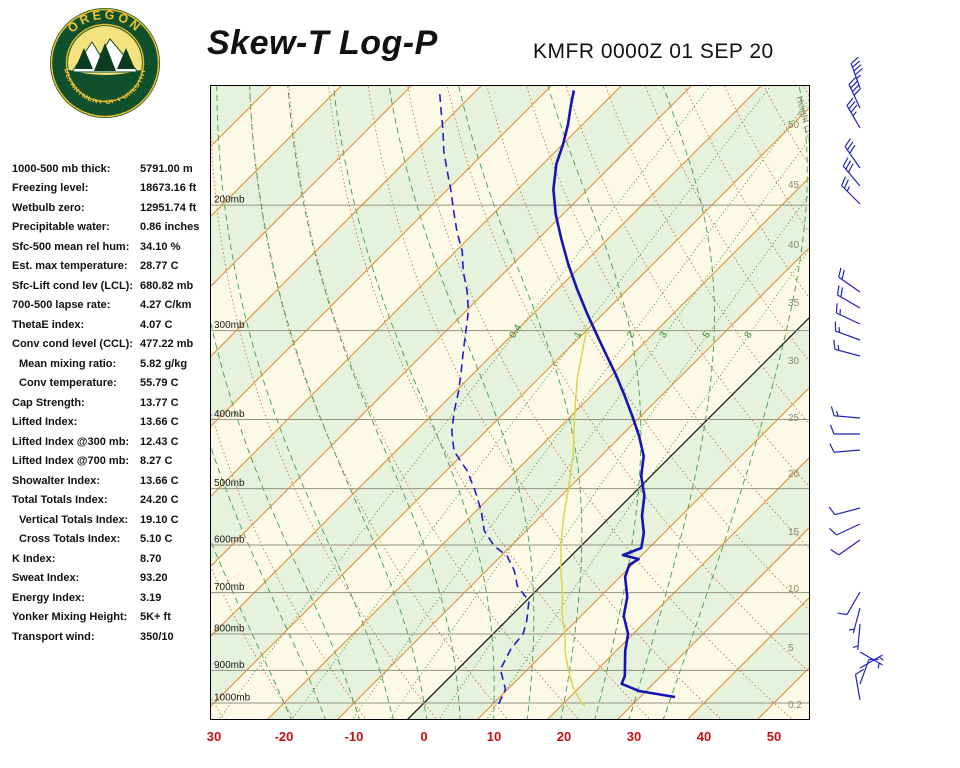 This screenshot has width=960, height=768. Describe the element at coordinates (671, 402) in the screenshot. I see `moist-adiabat` at that location.